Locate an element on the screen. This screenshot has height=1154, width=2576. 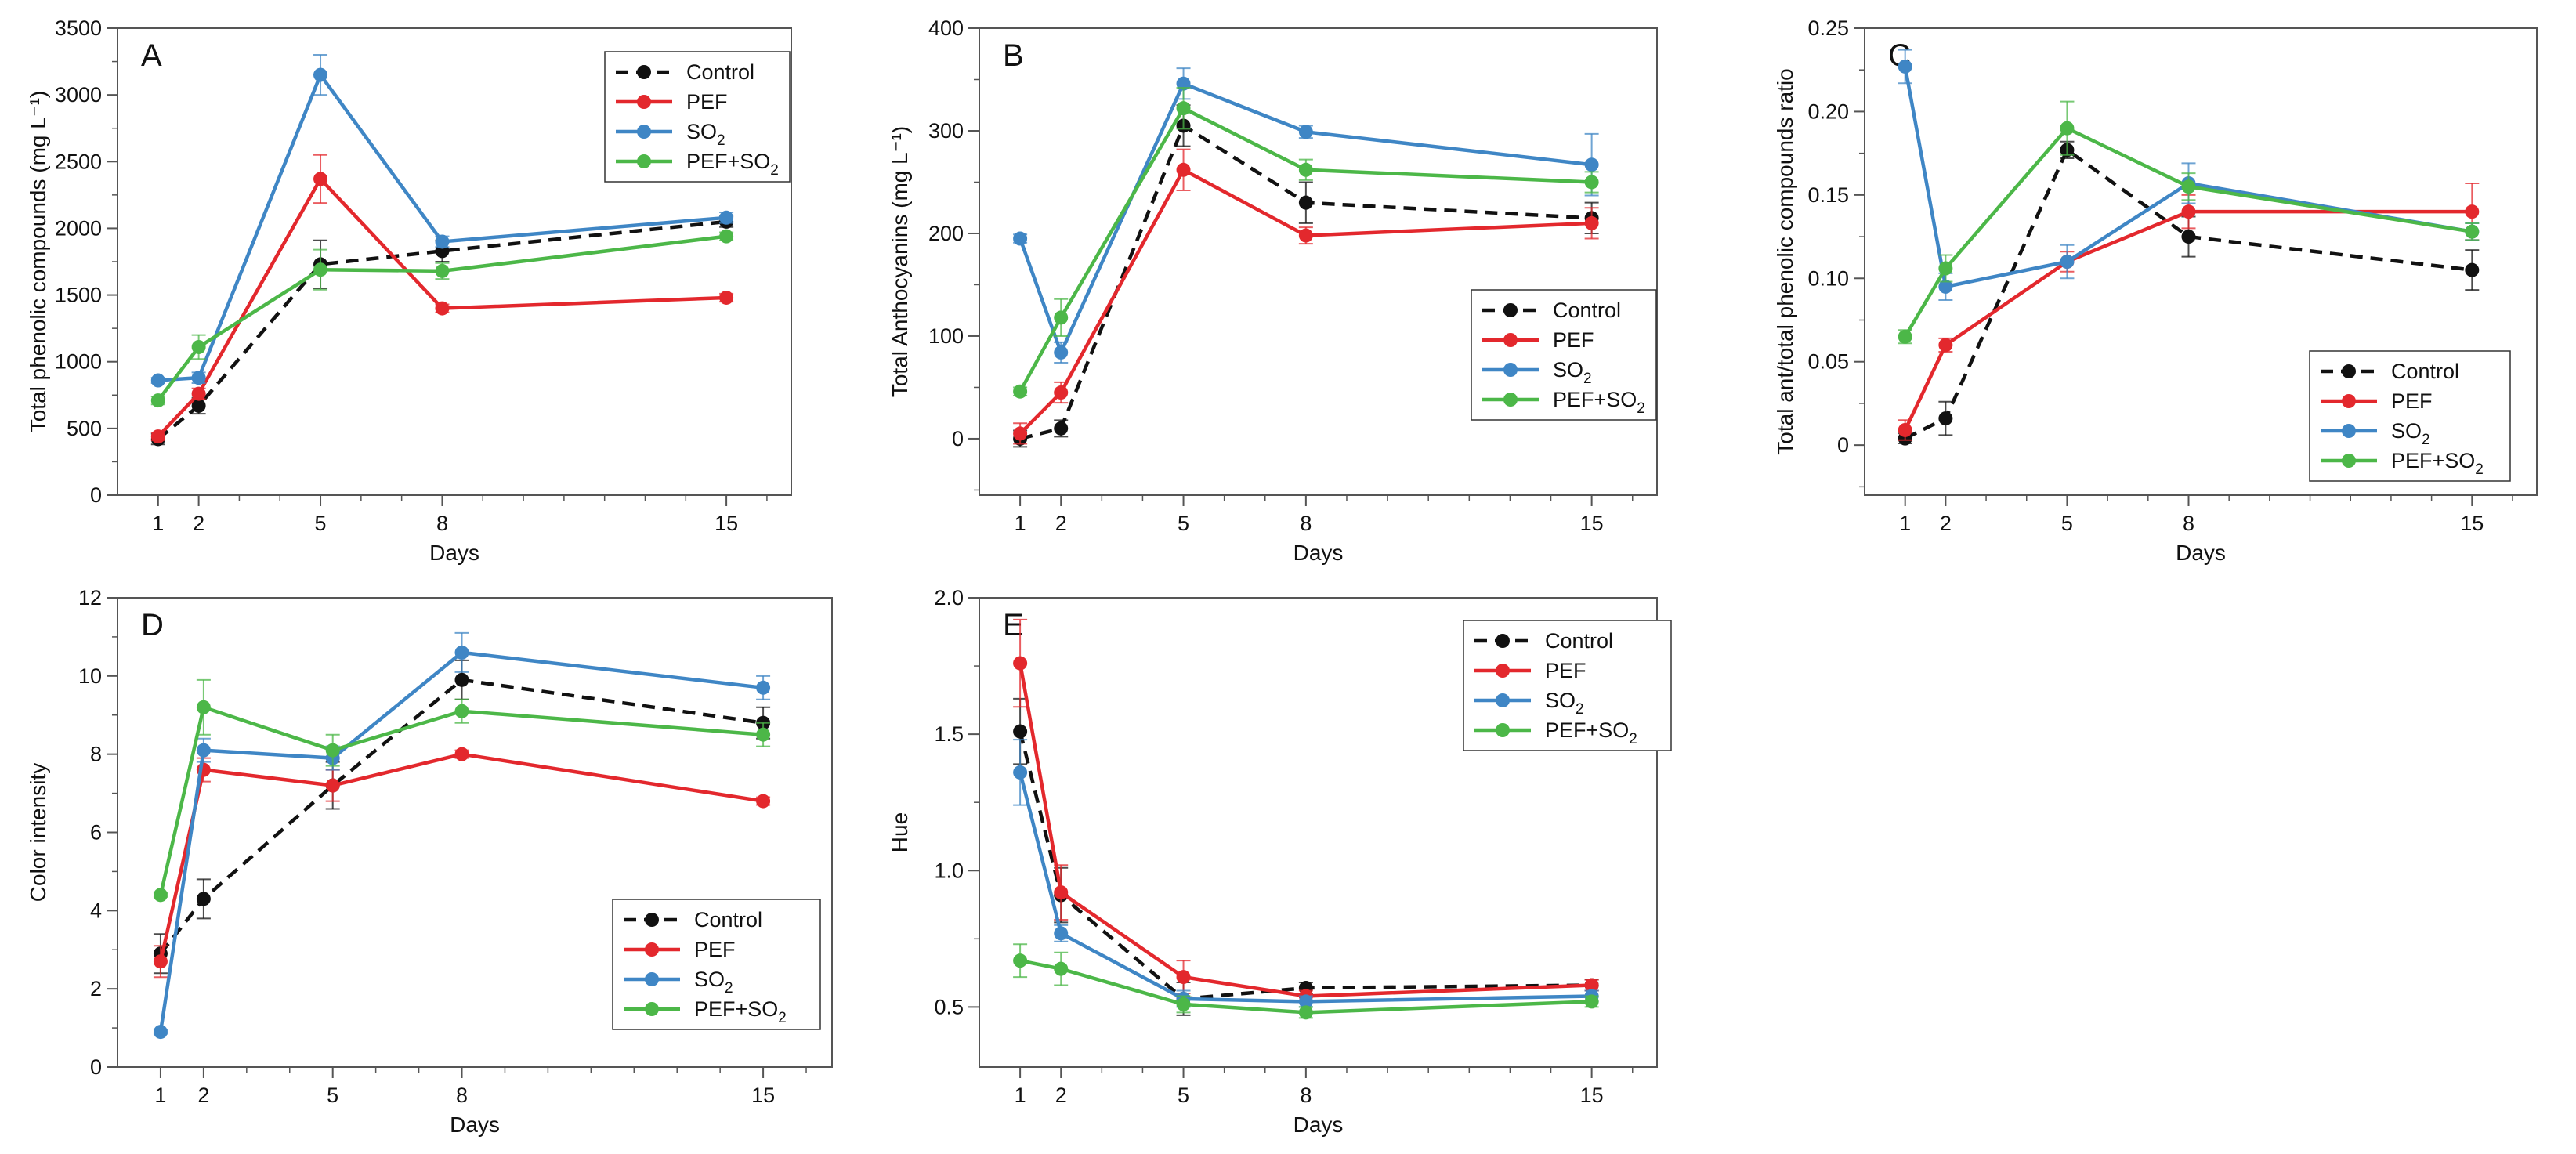
series-line is located at coordinates (442, 330).